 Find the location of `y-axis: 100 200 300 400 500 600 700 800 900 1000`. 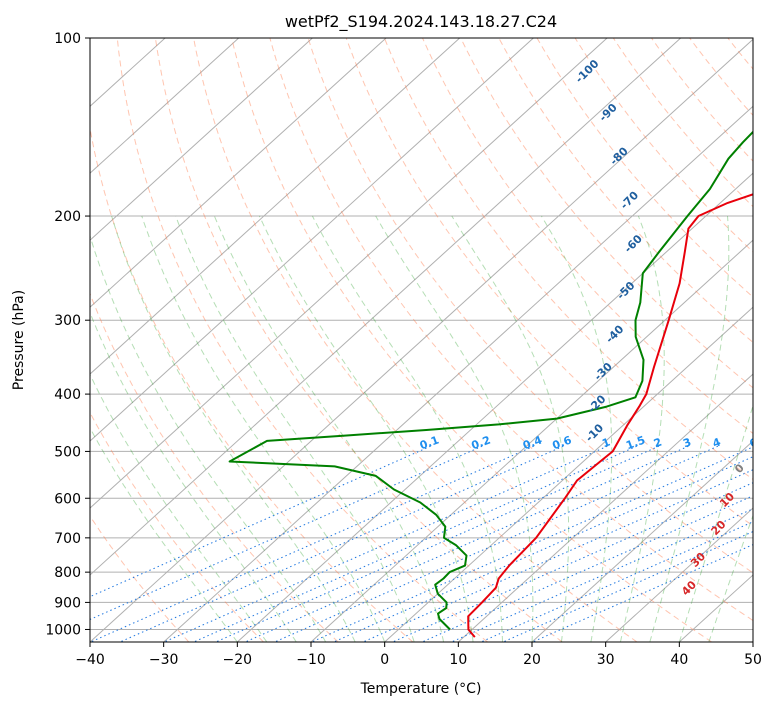

y-axis: 100 200 300 400 500 600 700 800 900 1000 is located at coordinates (67, 334).